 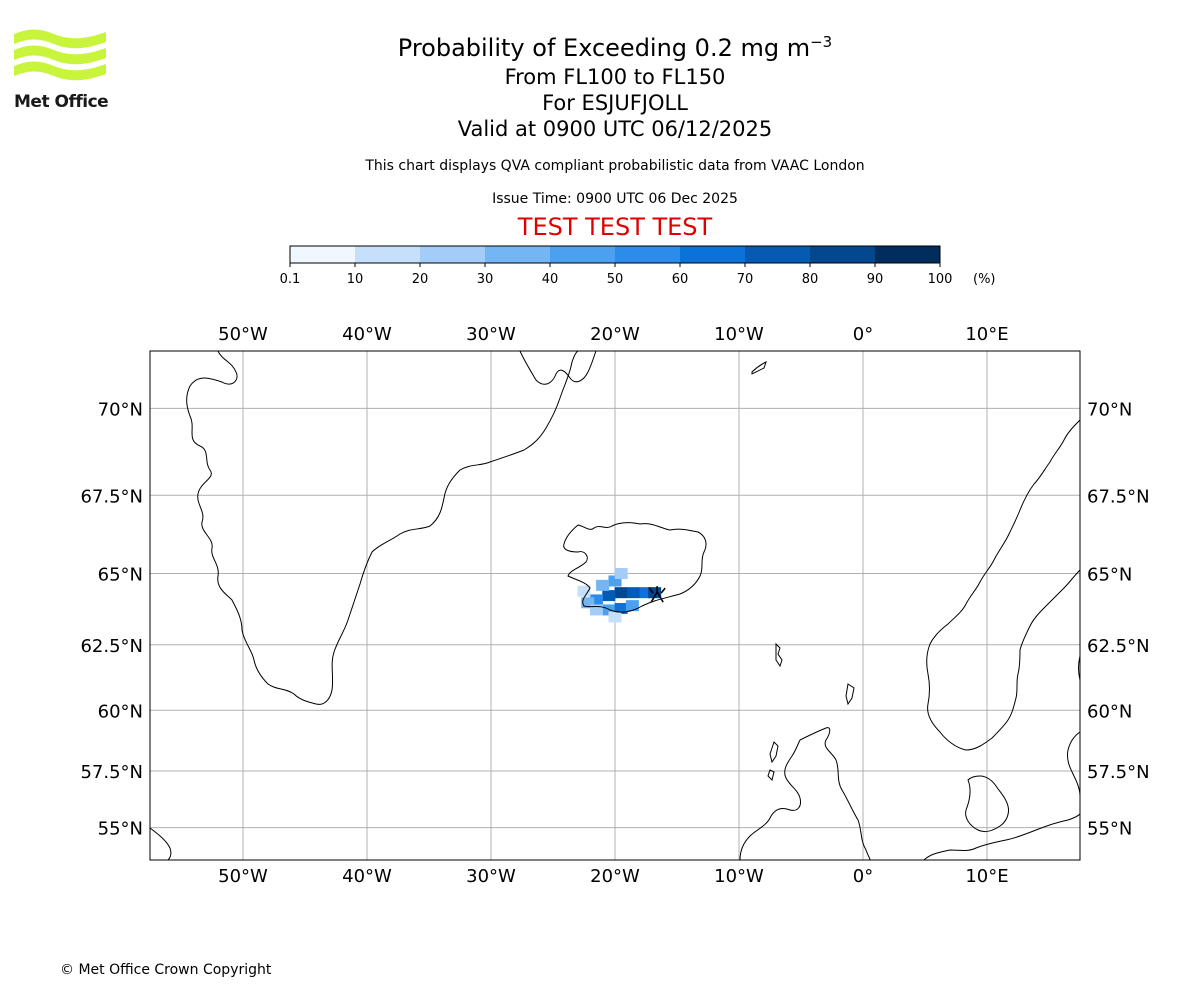 What do you see at coordinates (550, 279) in the screenshot?
I see `colorbar-tick-label: 40` at bounding box center [550, 279].